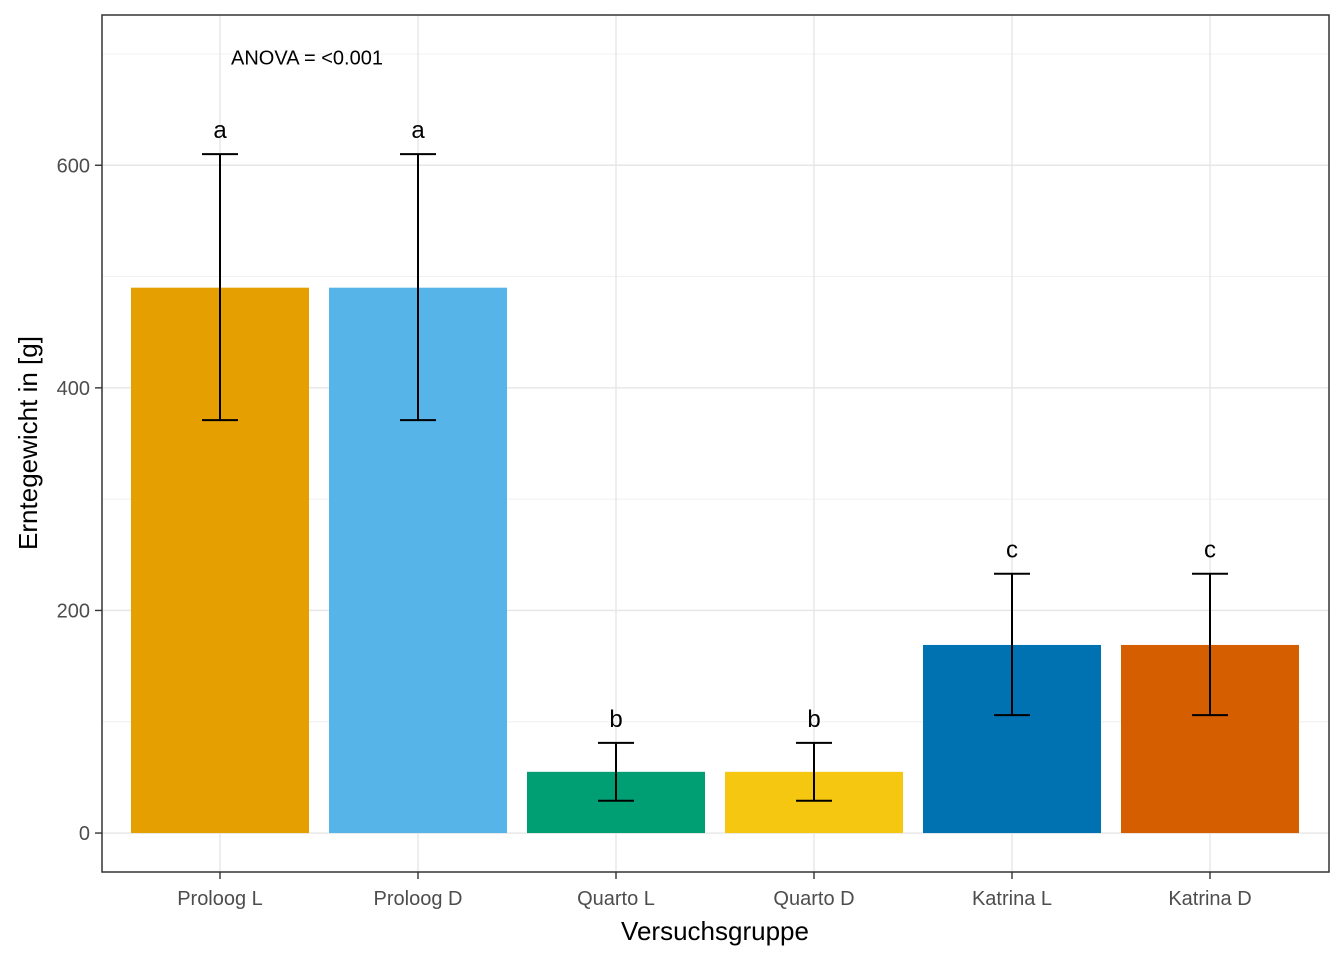 The width and height of the screenshot is (1344, 960). What do you see at coordinates (616, 899) in the screenshot?
I see `x-tick-label: Quarto L` at bounding box center [616, 899].